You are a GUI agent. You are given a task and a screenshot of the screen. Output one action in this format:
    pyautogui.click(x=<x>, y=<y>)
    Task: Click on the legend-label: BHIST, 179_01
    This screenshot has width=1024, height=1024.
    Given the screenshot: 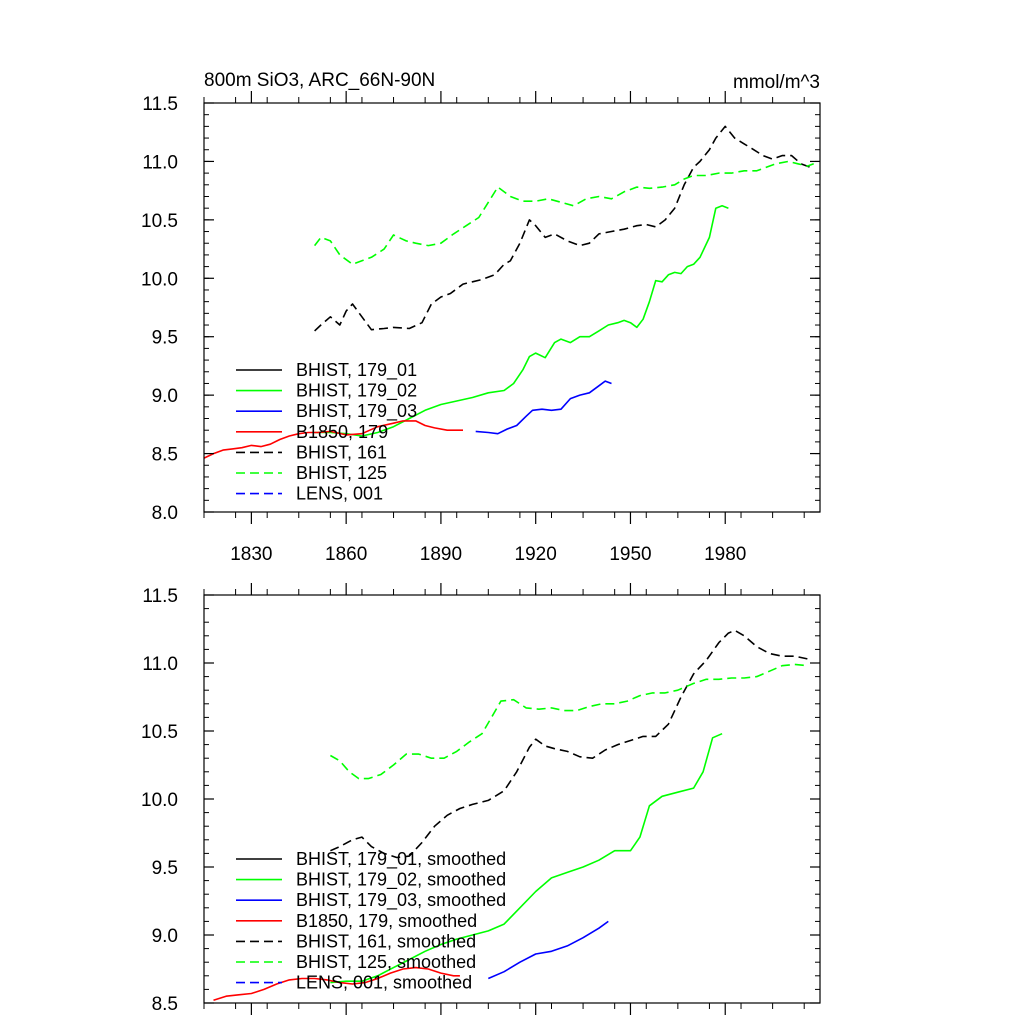 What is the action you would take?
    pyautogui.click(x=356, y=370)
    